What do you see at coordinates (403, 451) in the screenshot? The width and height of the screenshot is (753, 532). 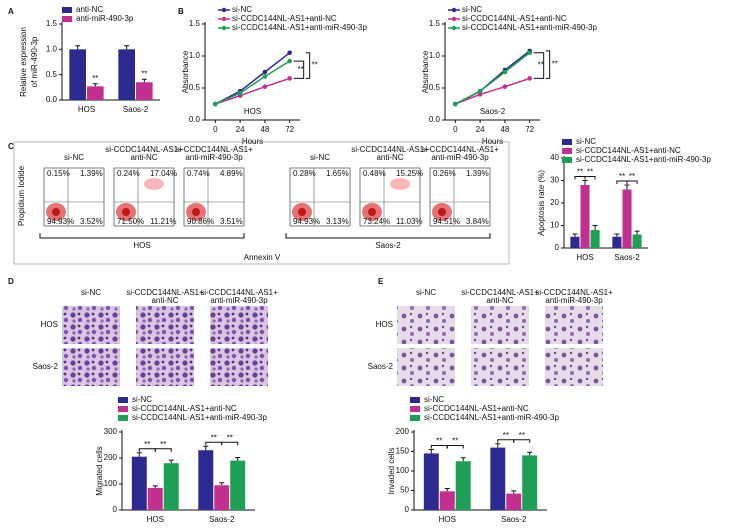 I see `y-tick-label: 150` at bounding box center [403, 451].